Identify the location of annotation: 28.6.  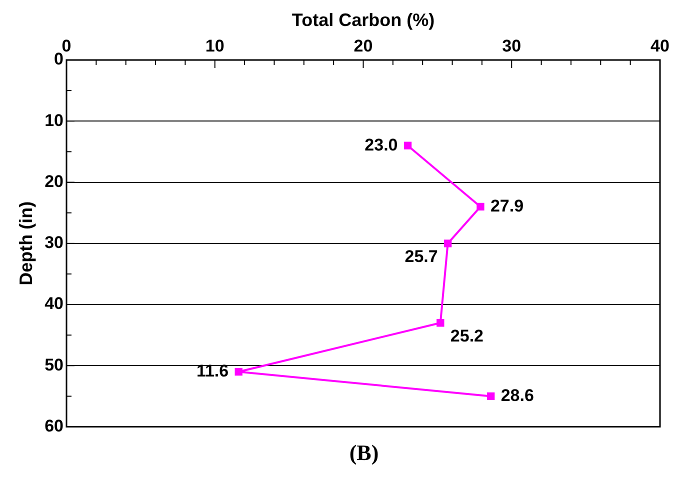
(517, 395).